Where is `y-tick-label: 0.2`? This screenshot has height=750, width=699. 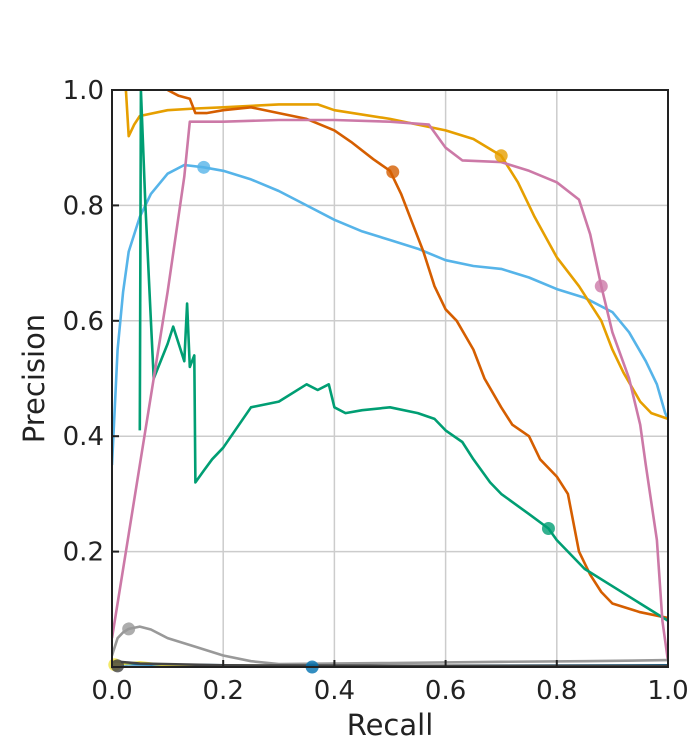
y-tick-label: 0.2 is located at coordinates (83, 553).